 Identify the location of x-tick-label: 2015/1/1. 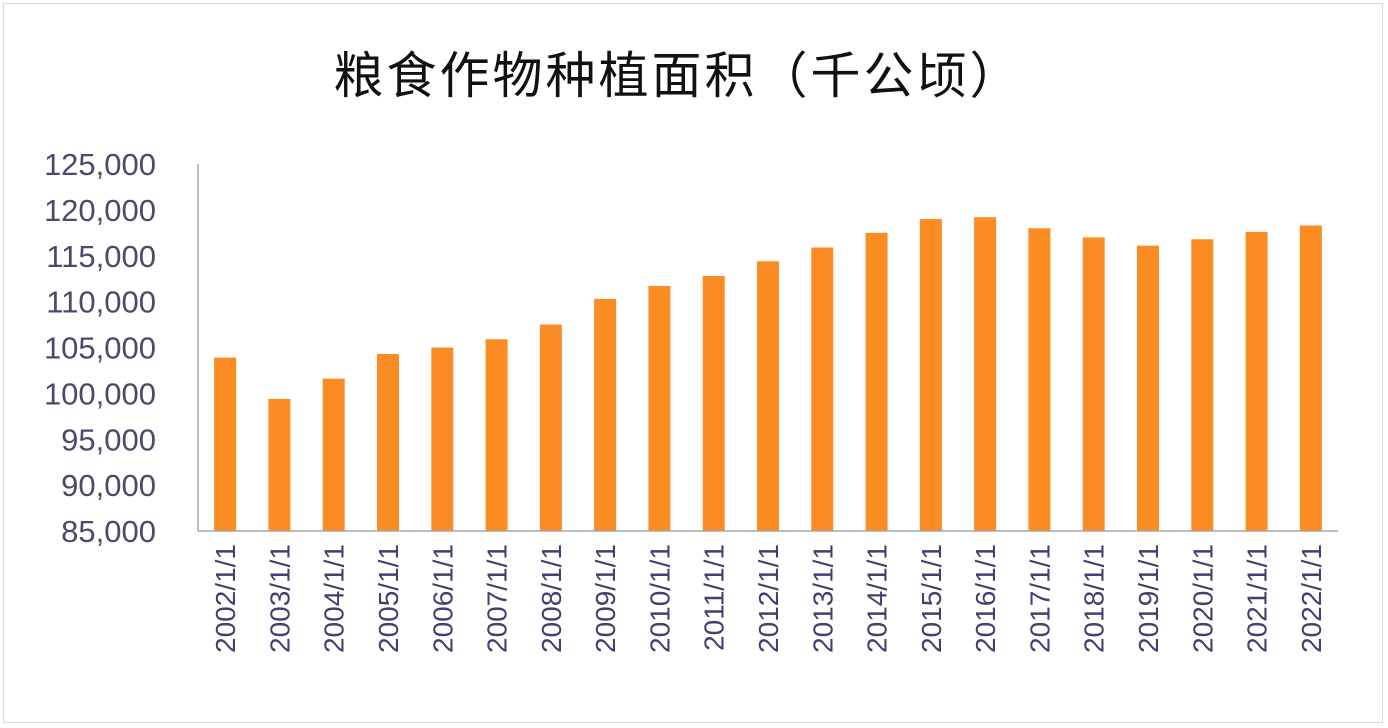
(931, 598).